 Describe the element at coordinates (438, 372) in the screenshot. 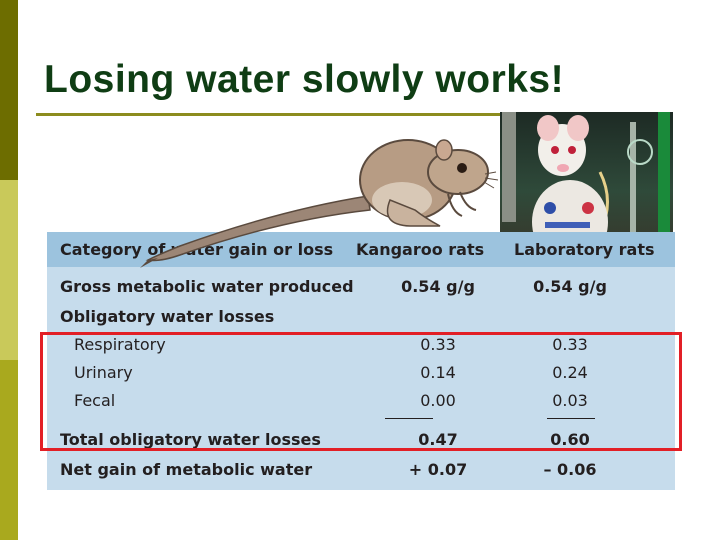

I see `kangaroo-value: 0.14` at that location.